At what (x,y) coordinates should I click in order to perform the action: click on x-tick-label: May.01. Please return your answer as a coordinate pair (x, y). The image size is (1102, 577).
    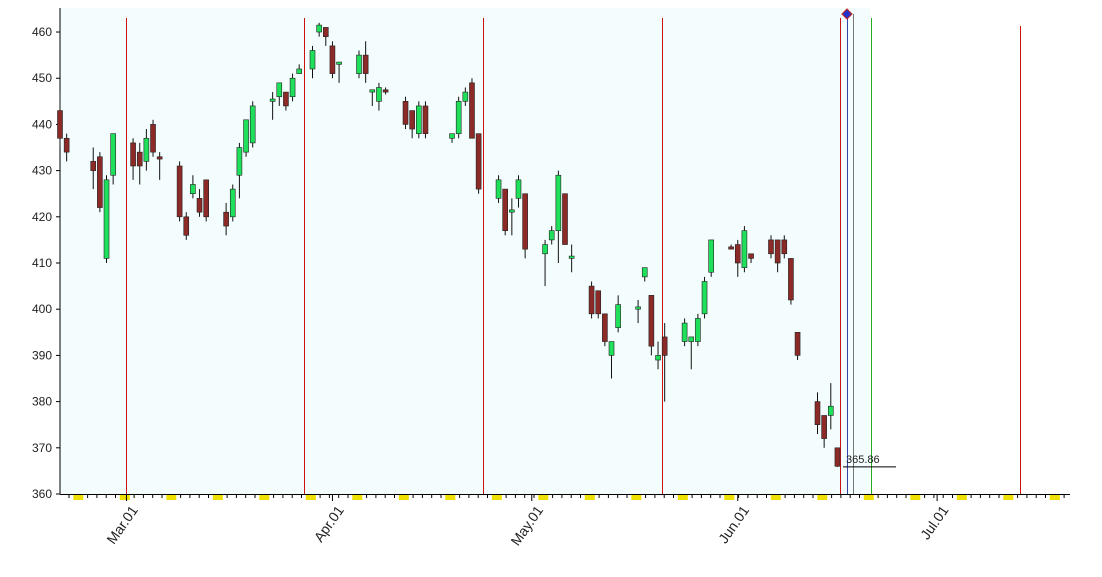
    Looking at the image, I should click on (526, 525).